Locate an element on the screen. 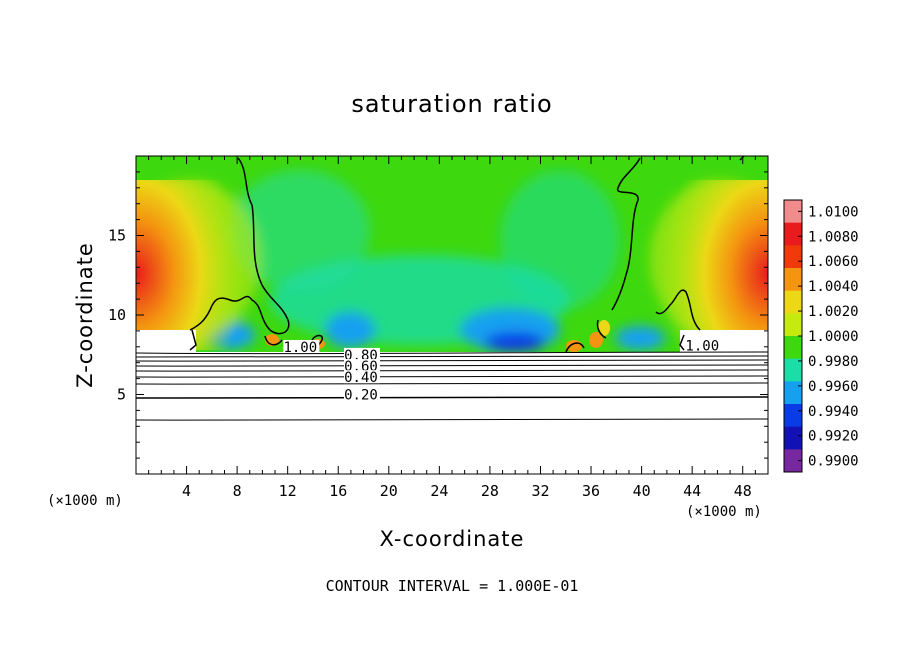 The image size is (904, 654). contour-interval-note: CONTOUR INTERVAL = 1.000E-01 is located at coordinates (452, 586).